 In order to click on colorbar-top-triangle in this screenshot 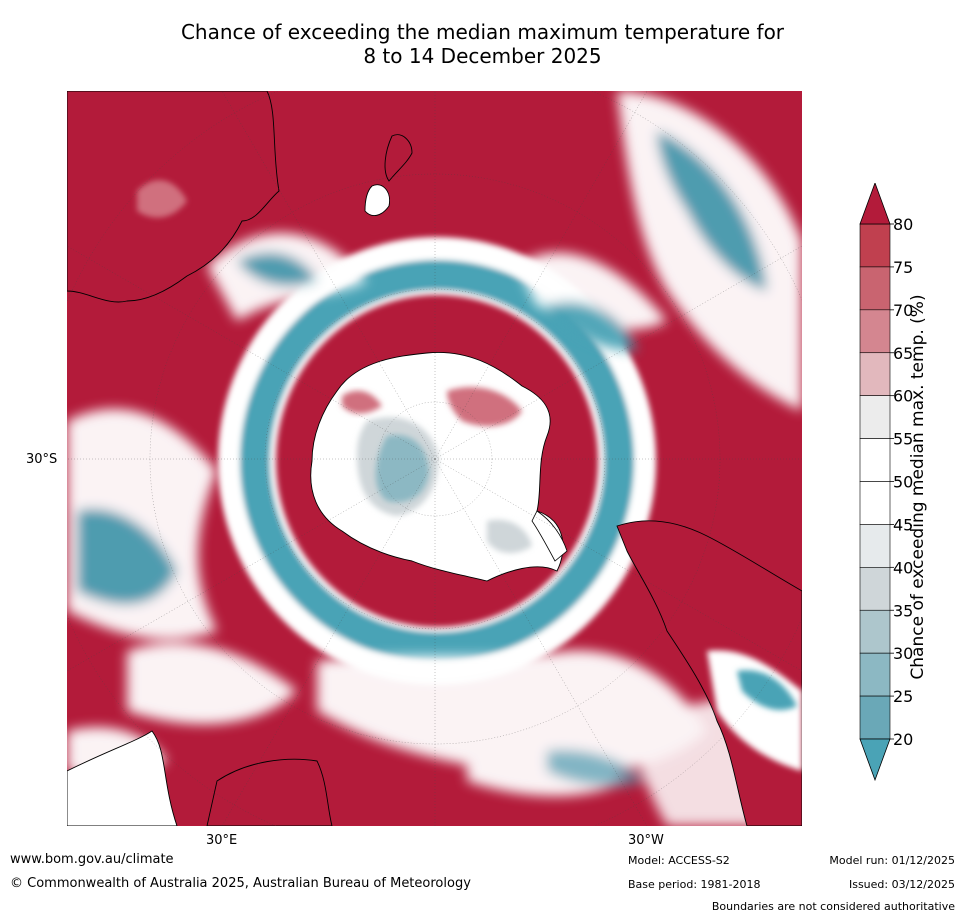, I will do `click(875, 204)`.